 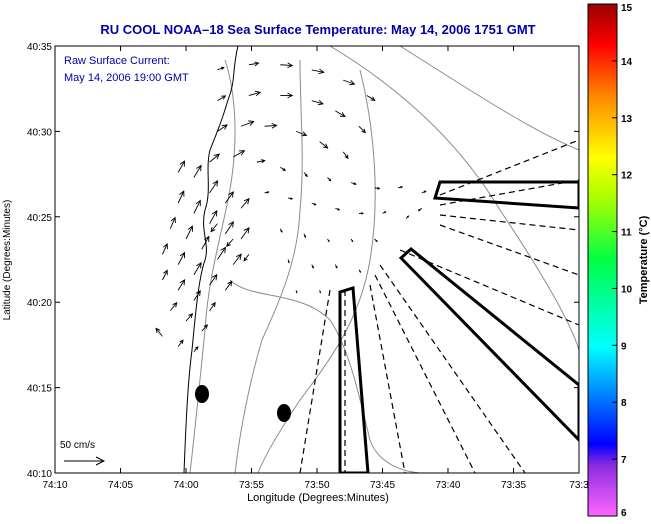 I want to click on y-axis-label: Latitude (Degrees:Minutes), so click(x=7, y=260).